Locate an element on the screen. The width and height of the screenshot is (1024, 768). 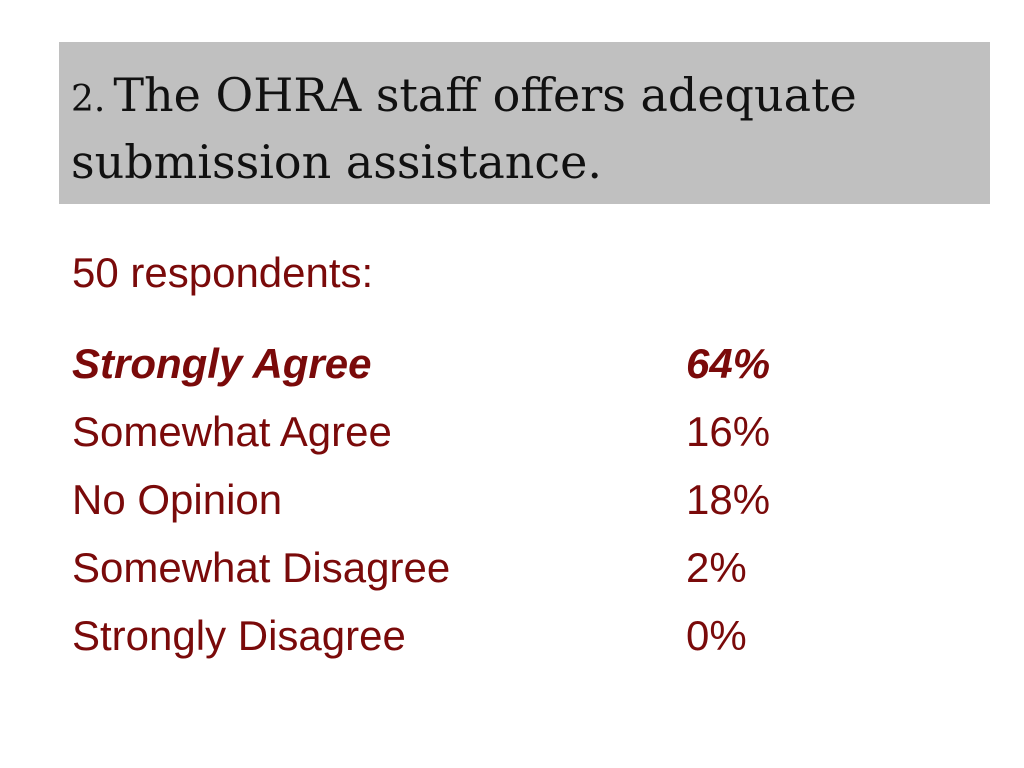
response-percent: 18% is located at coordinates (728, 499).